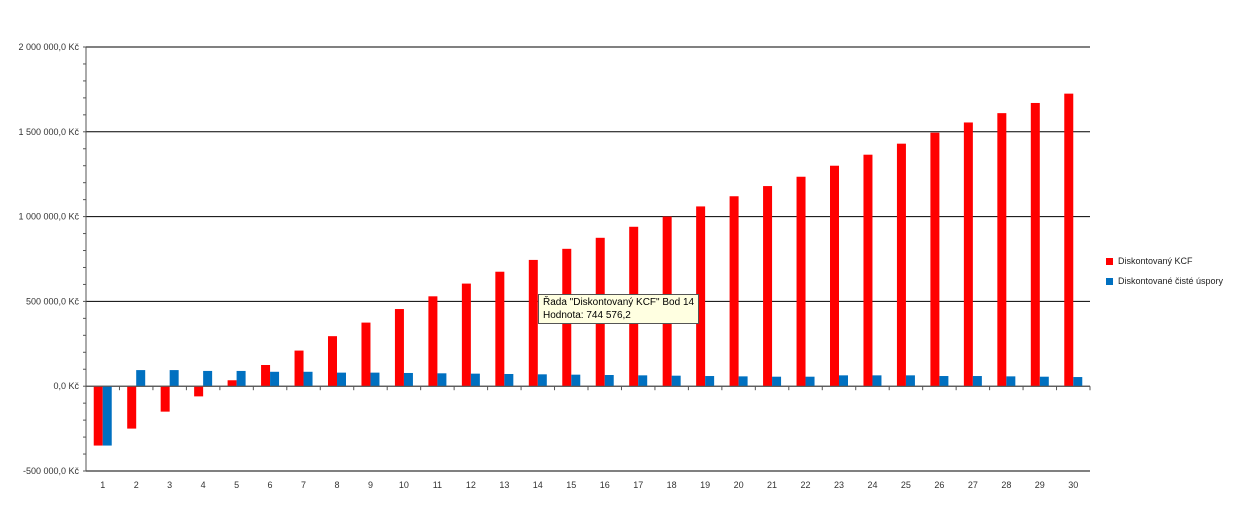  What do you see at coordinates (672, 485) in the screenshot?
I see `x-tick-label: 18` at bounding box center [672, 485].